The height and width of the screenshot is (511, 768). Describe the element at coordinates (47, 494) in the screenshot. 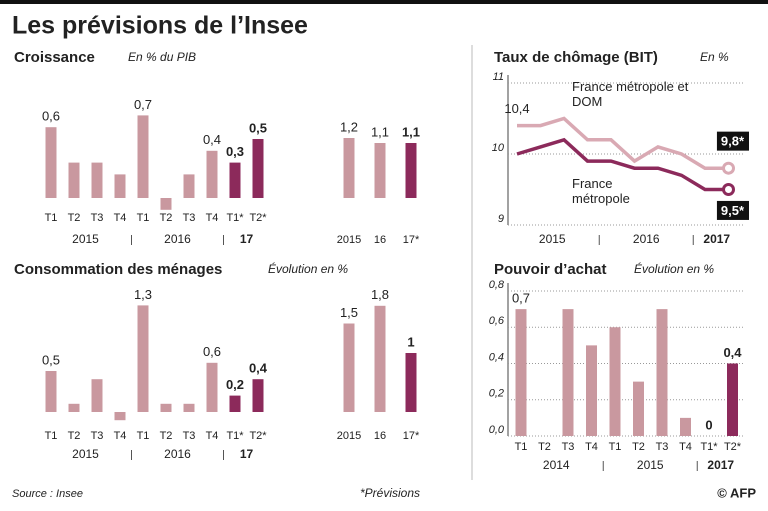

I see `source: Source : Insee` at that location.